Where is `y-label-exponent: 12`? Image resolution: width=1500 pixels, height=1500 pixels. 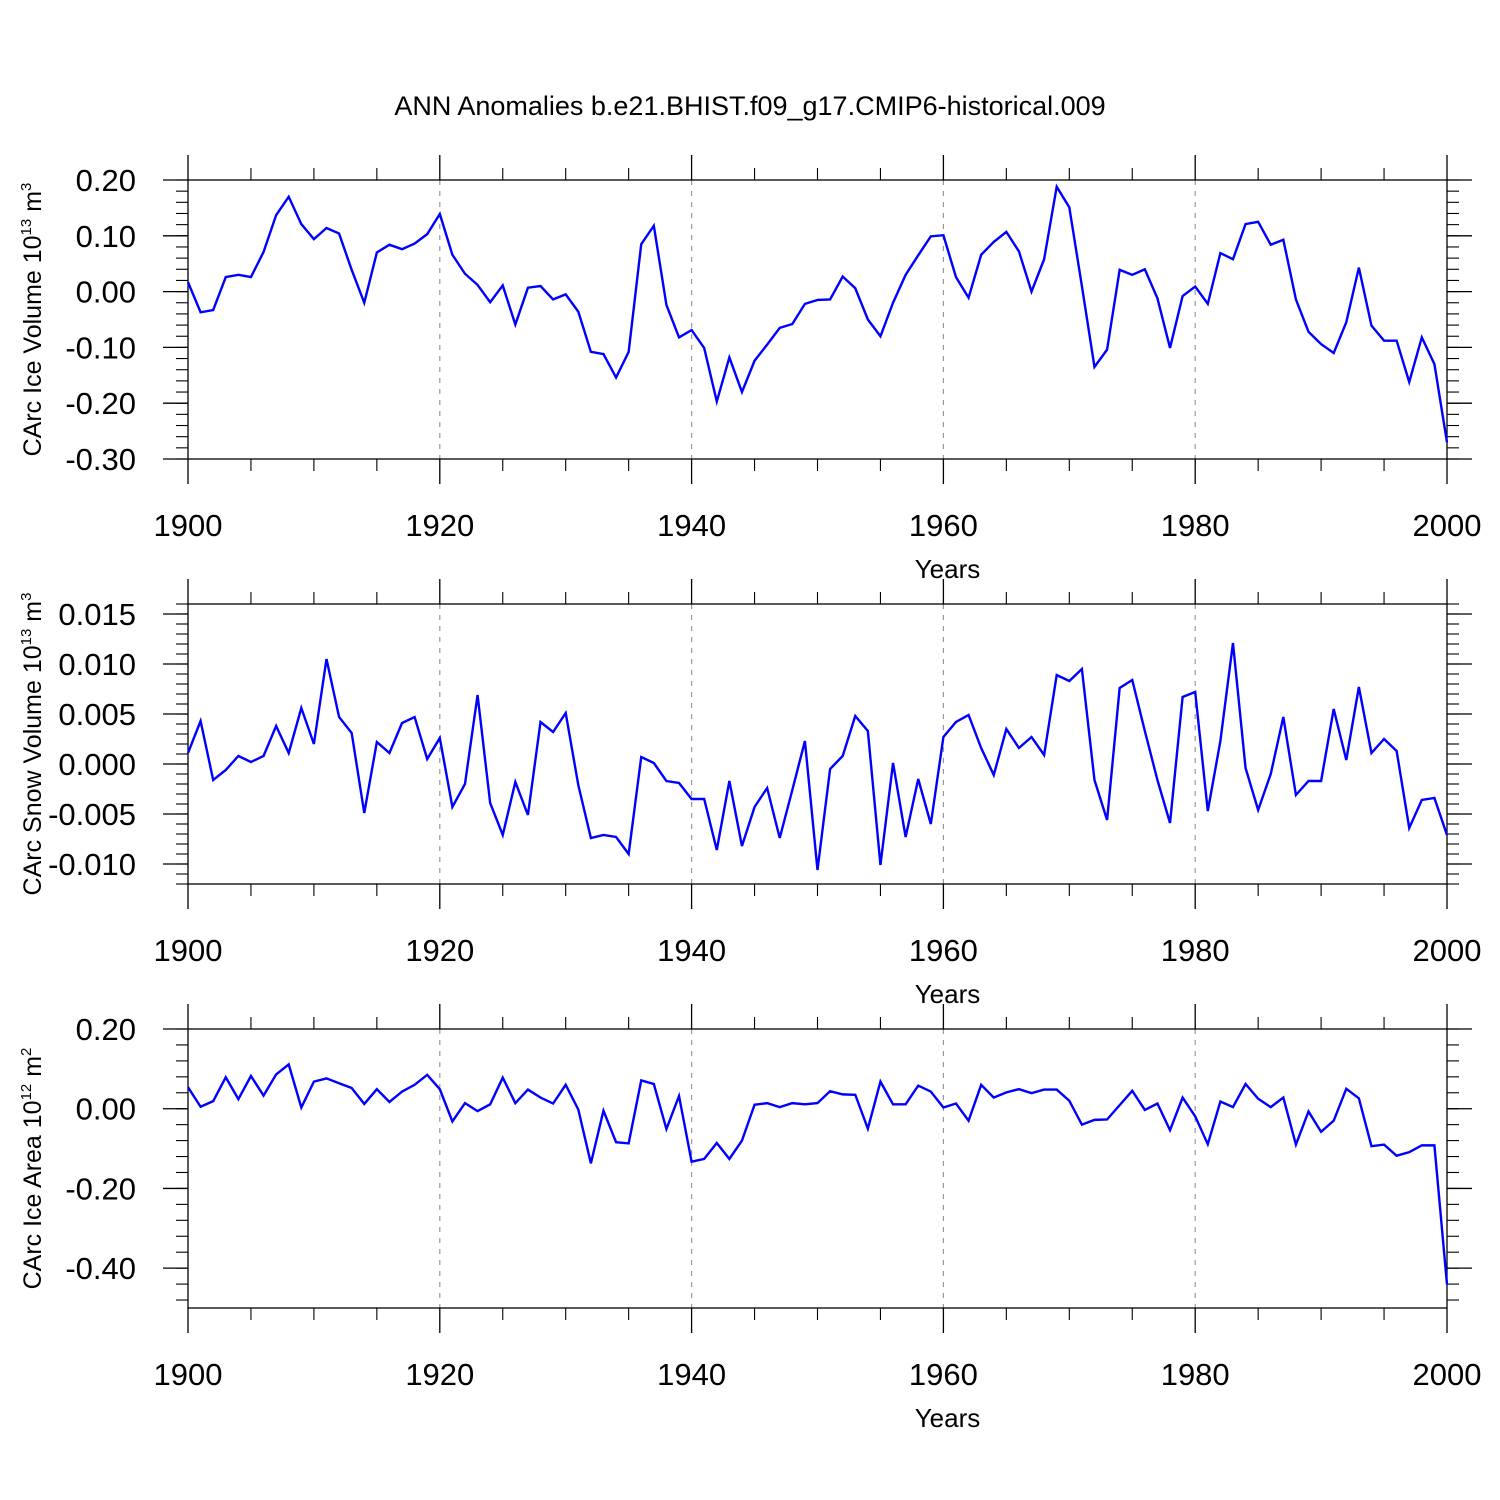
y-label-exponent: 12 is located at coordinates (26, 1092).